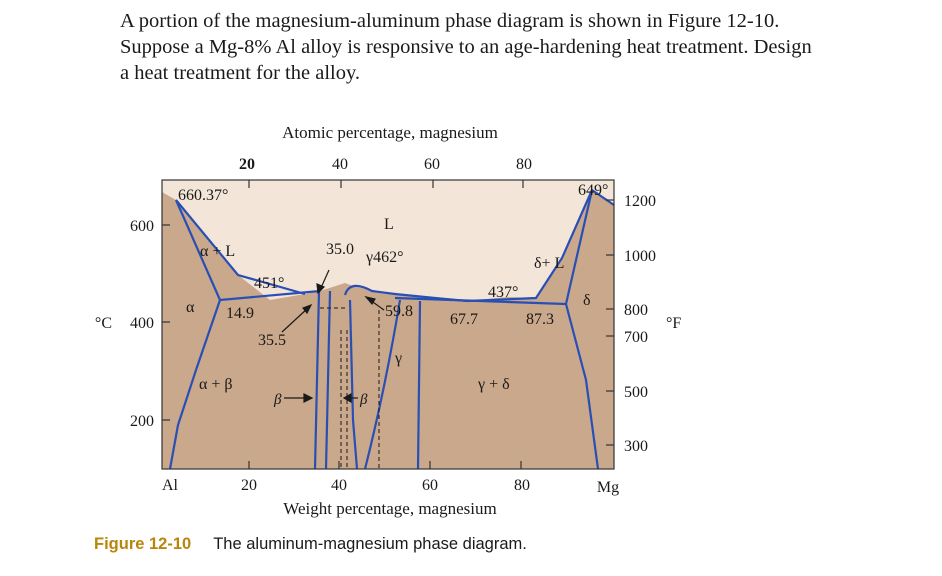  I want to click on label-al-melt: 660.37°, so click(203, 195).